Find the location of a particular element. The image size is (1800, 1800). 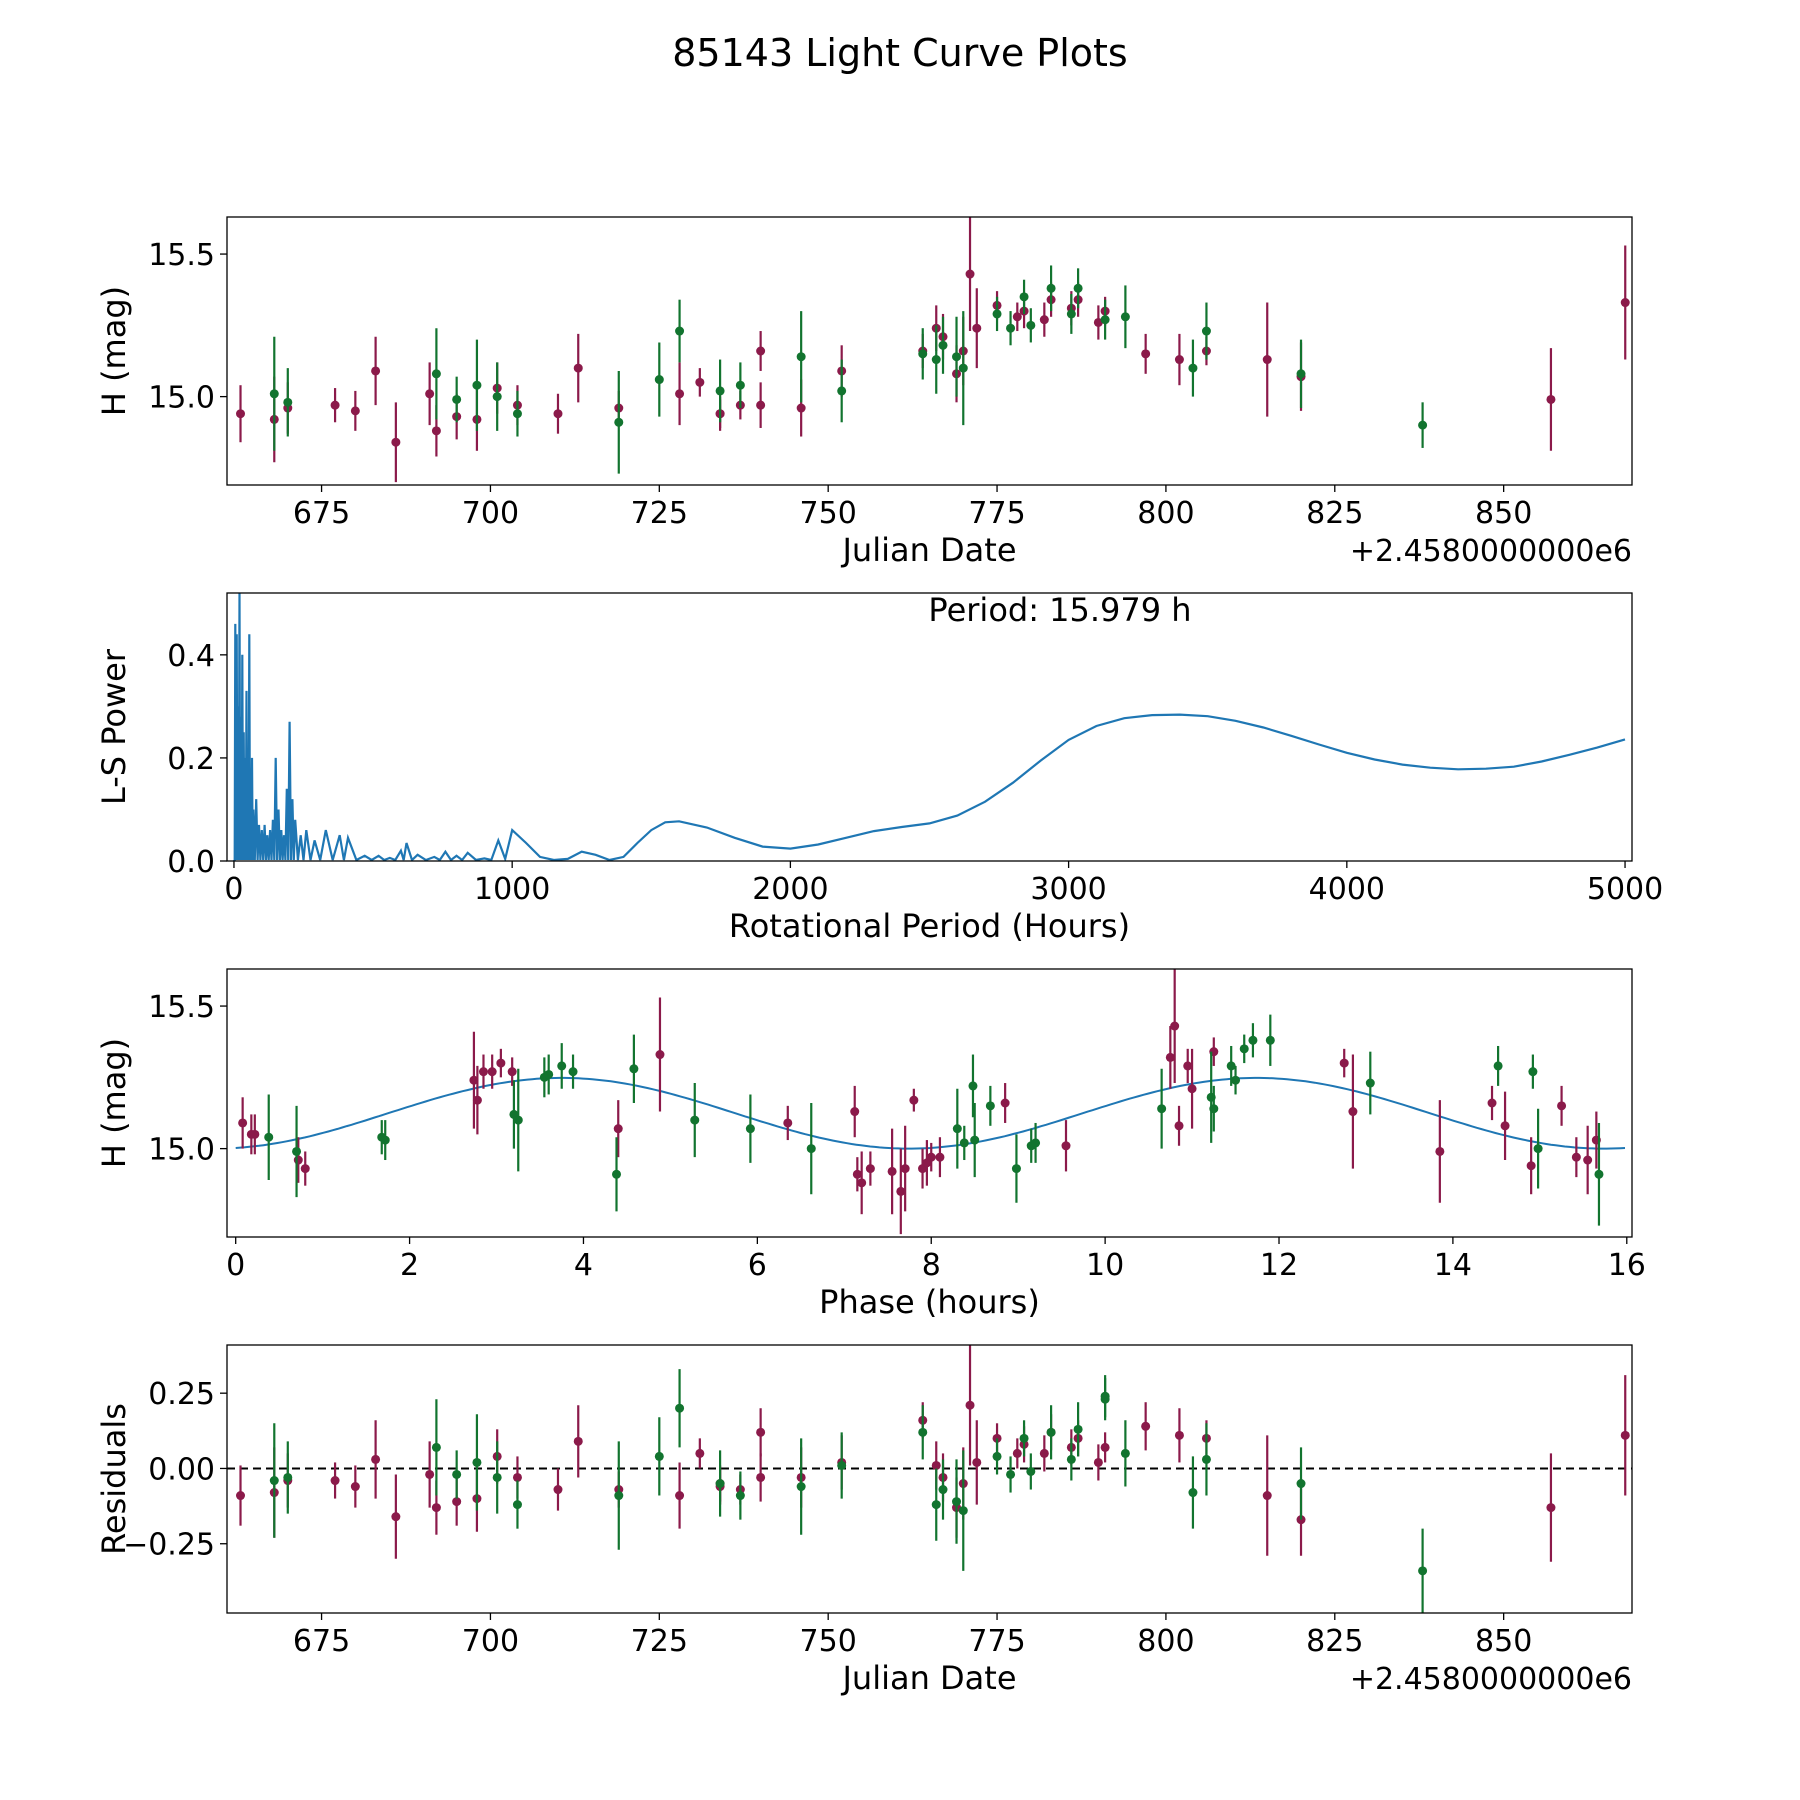

x-tick-label: 4 is located at coordinates (583, 1265).